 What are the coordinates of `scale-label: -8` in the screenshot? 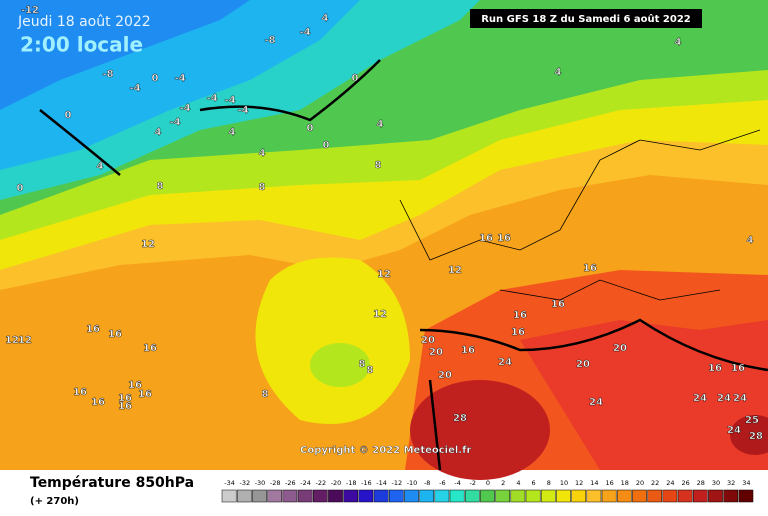 It's located at (427, 483).